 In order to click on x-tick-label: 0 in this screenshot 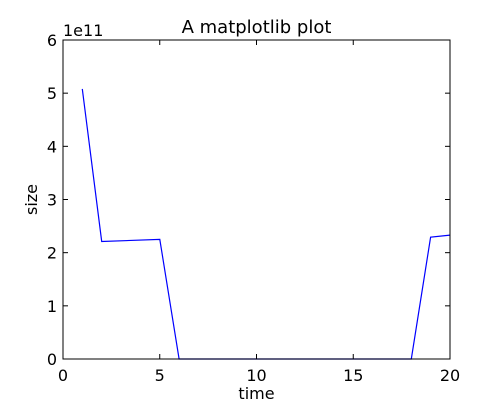, I will do `click(63, 375)`.